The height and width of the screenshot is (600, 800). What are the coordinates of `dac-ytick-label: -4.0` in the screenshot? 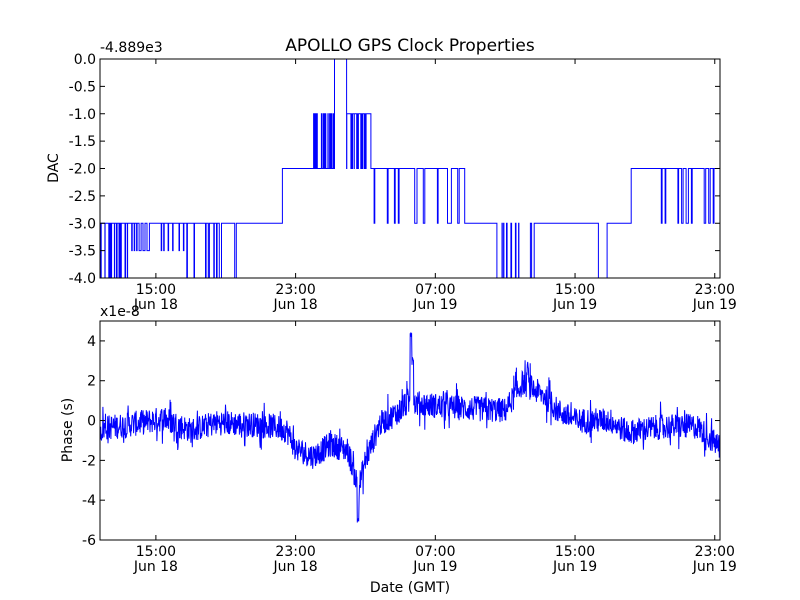 It's located at (82, 279).